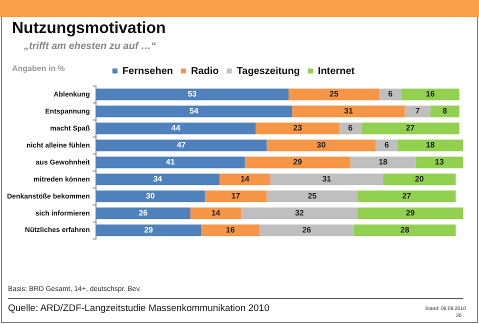 The width and height of the screenshot is (479, 324). I want to click on legend-label: Tageszeitung, so click(268, 71).